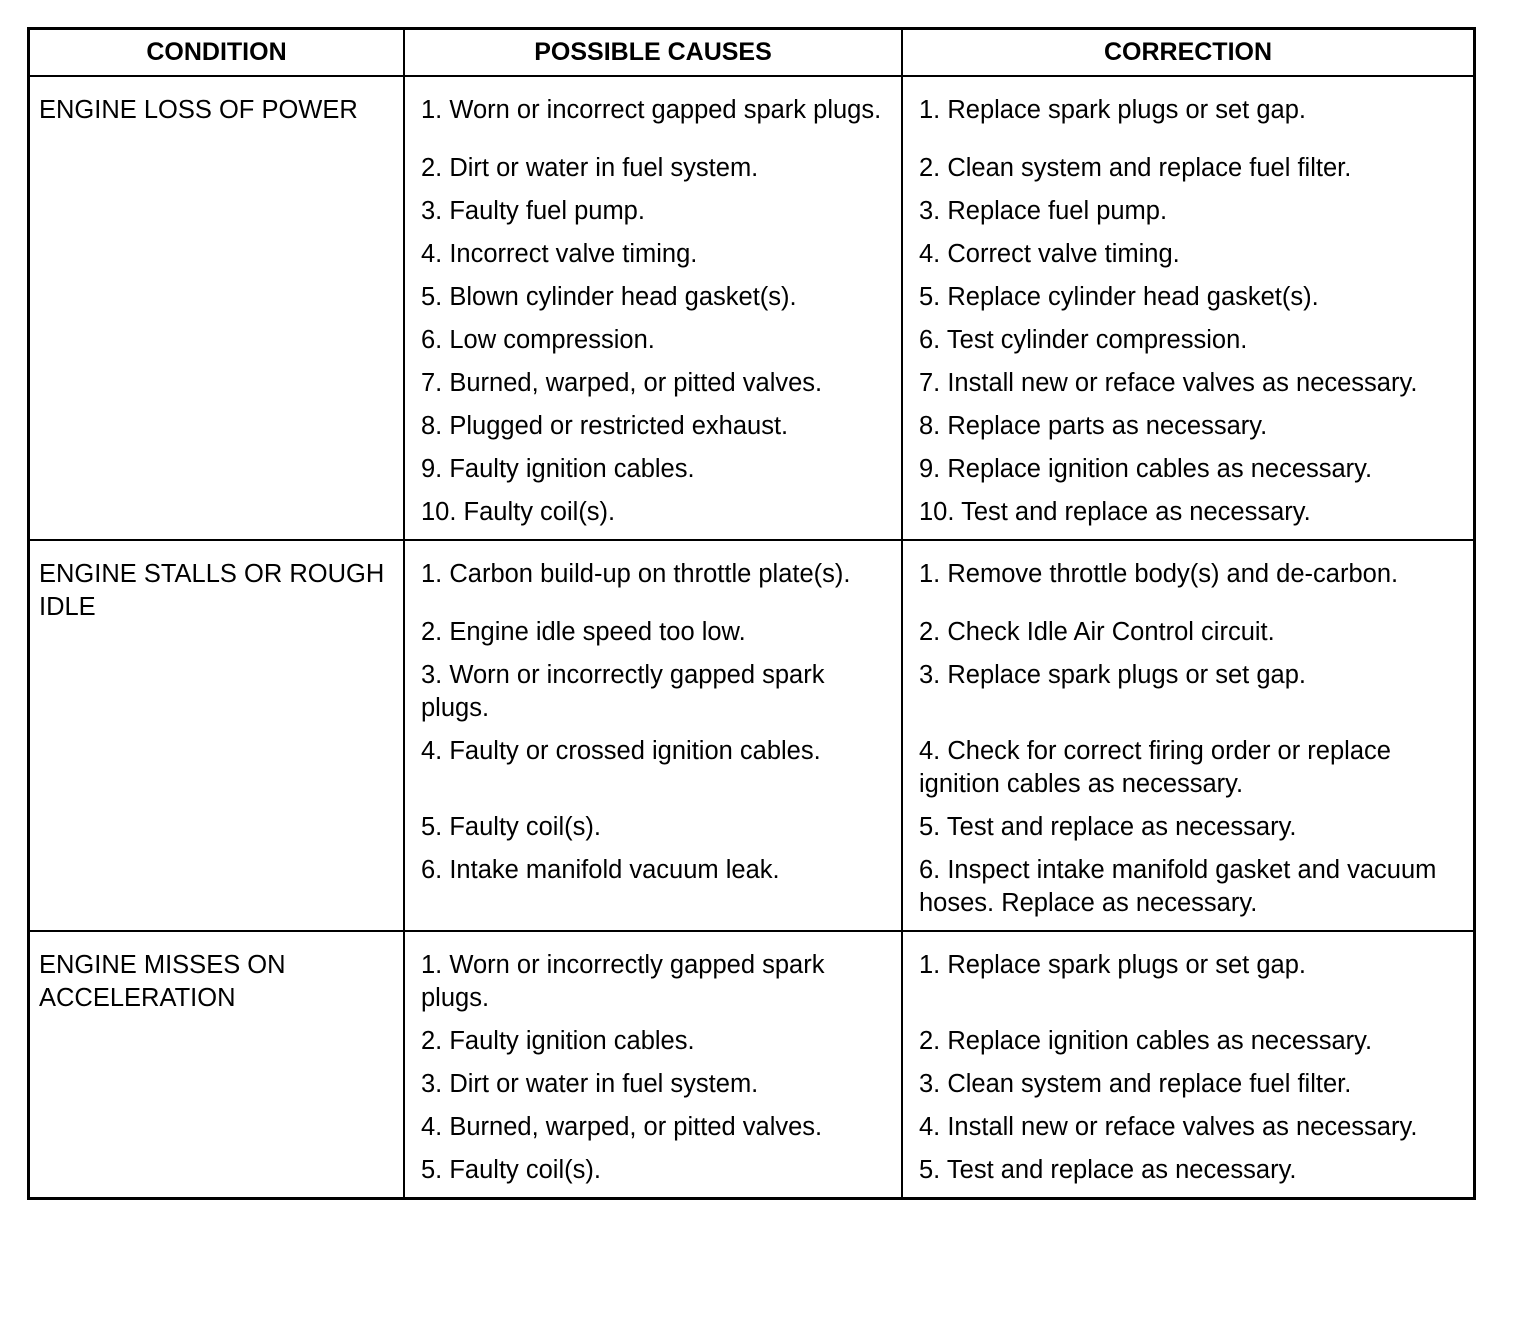  I want to click on correction: 8. Replace parts as necessary., so click(1093, 426).